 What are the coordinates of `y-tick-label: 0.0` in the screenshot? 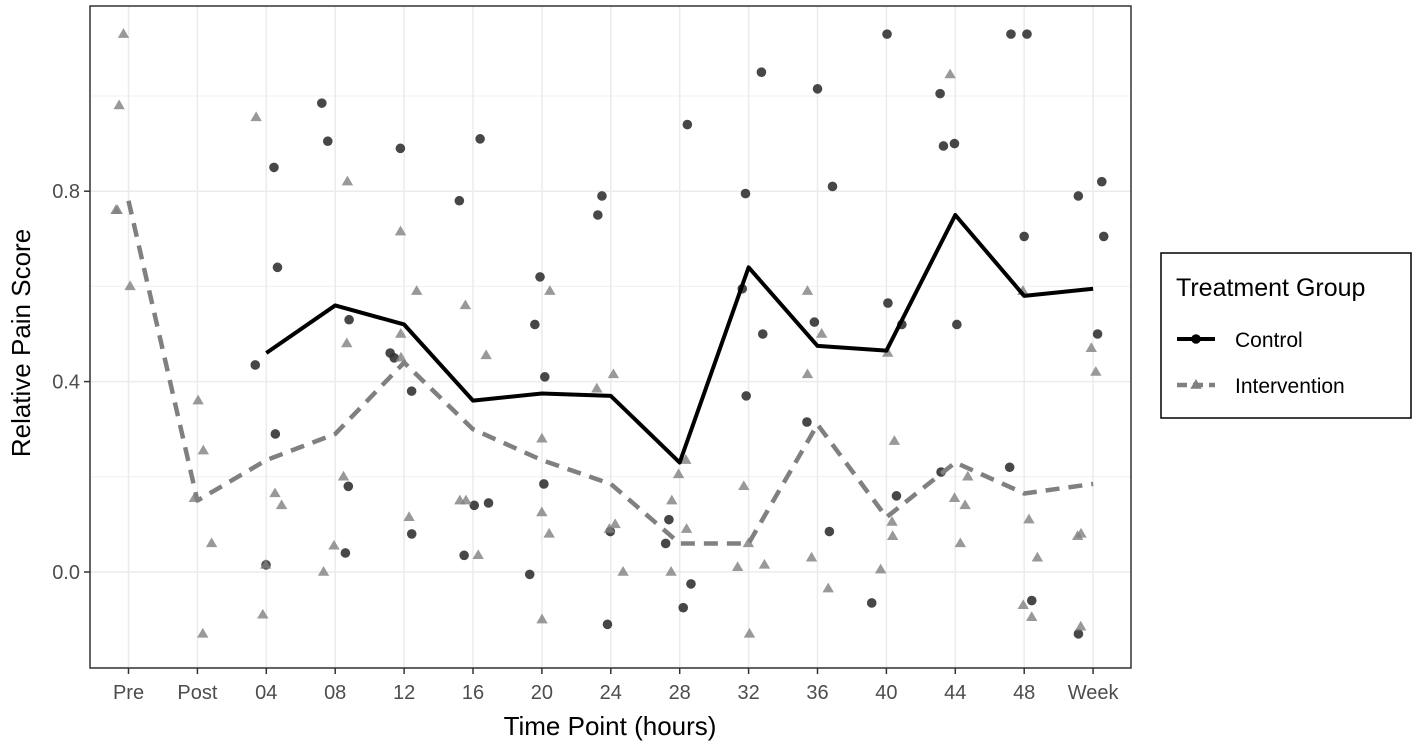 It's located at (66, 573).